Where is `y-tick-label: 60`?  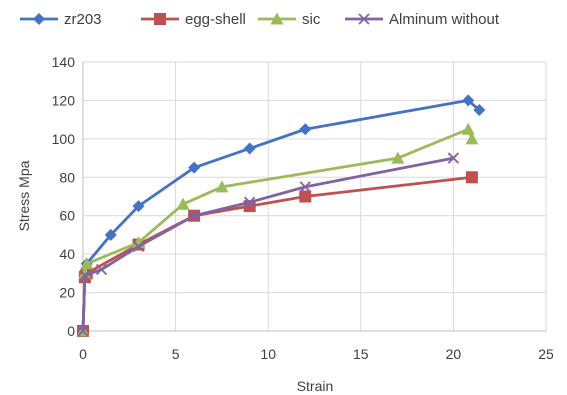 y-tick-label: 60 is located at coordinates (67, 216).